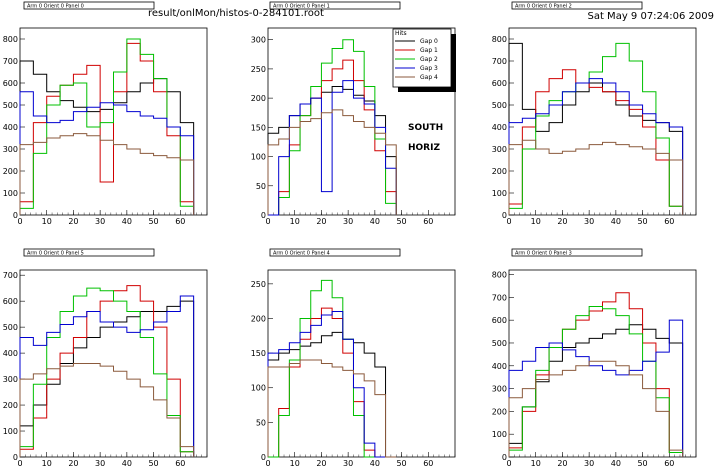 The image size is (720, 474). What do you see at coordinates (429, 77) in the screenshot?
I see `legend-entry: Gap 4` at bounding box center [429, 77].